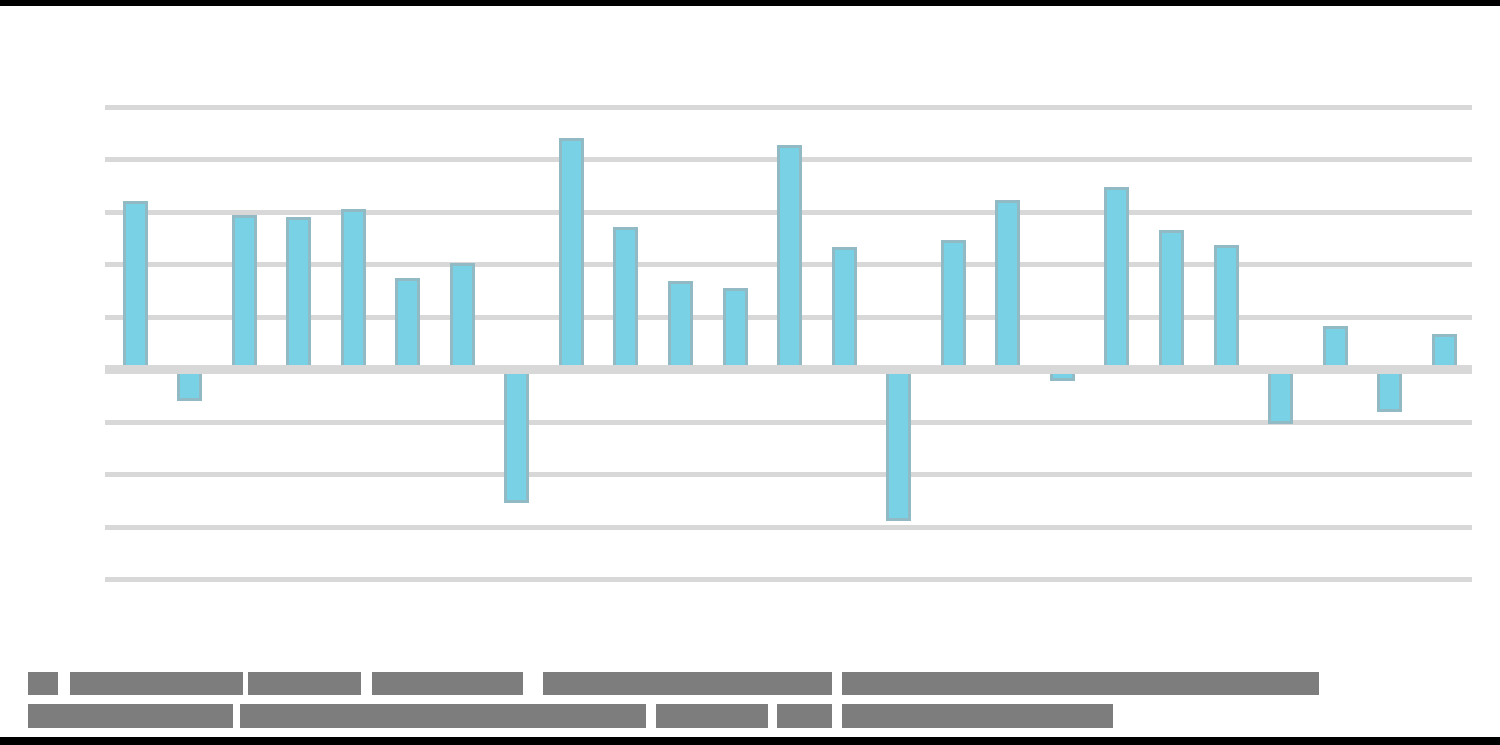 The width and height of the screenshot is (1500, 745). I want to click on bar-11-positive, so click(680, 326).